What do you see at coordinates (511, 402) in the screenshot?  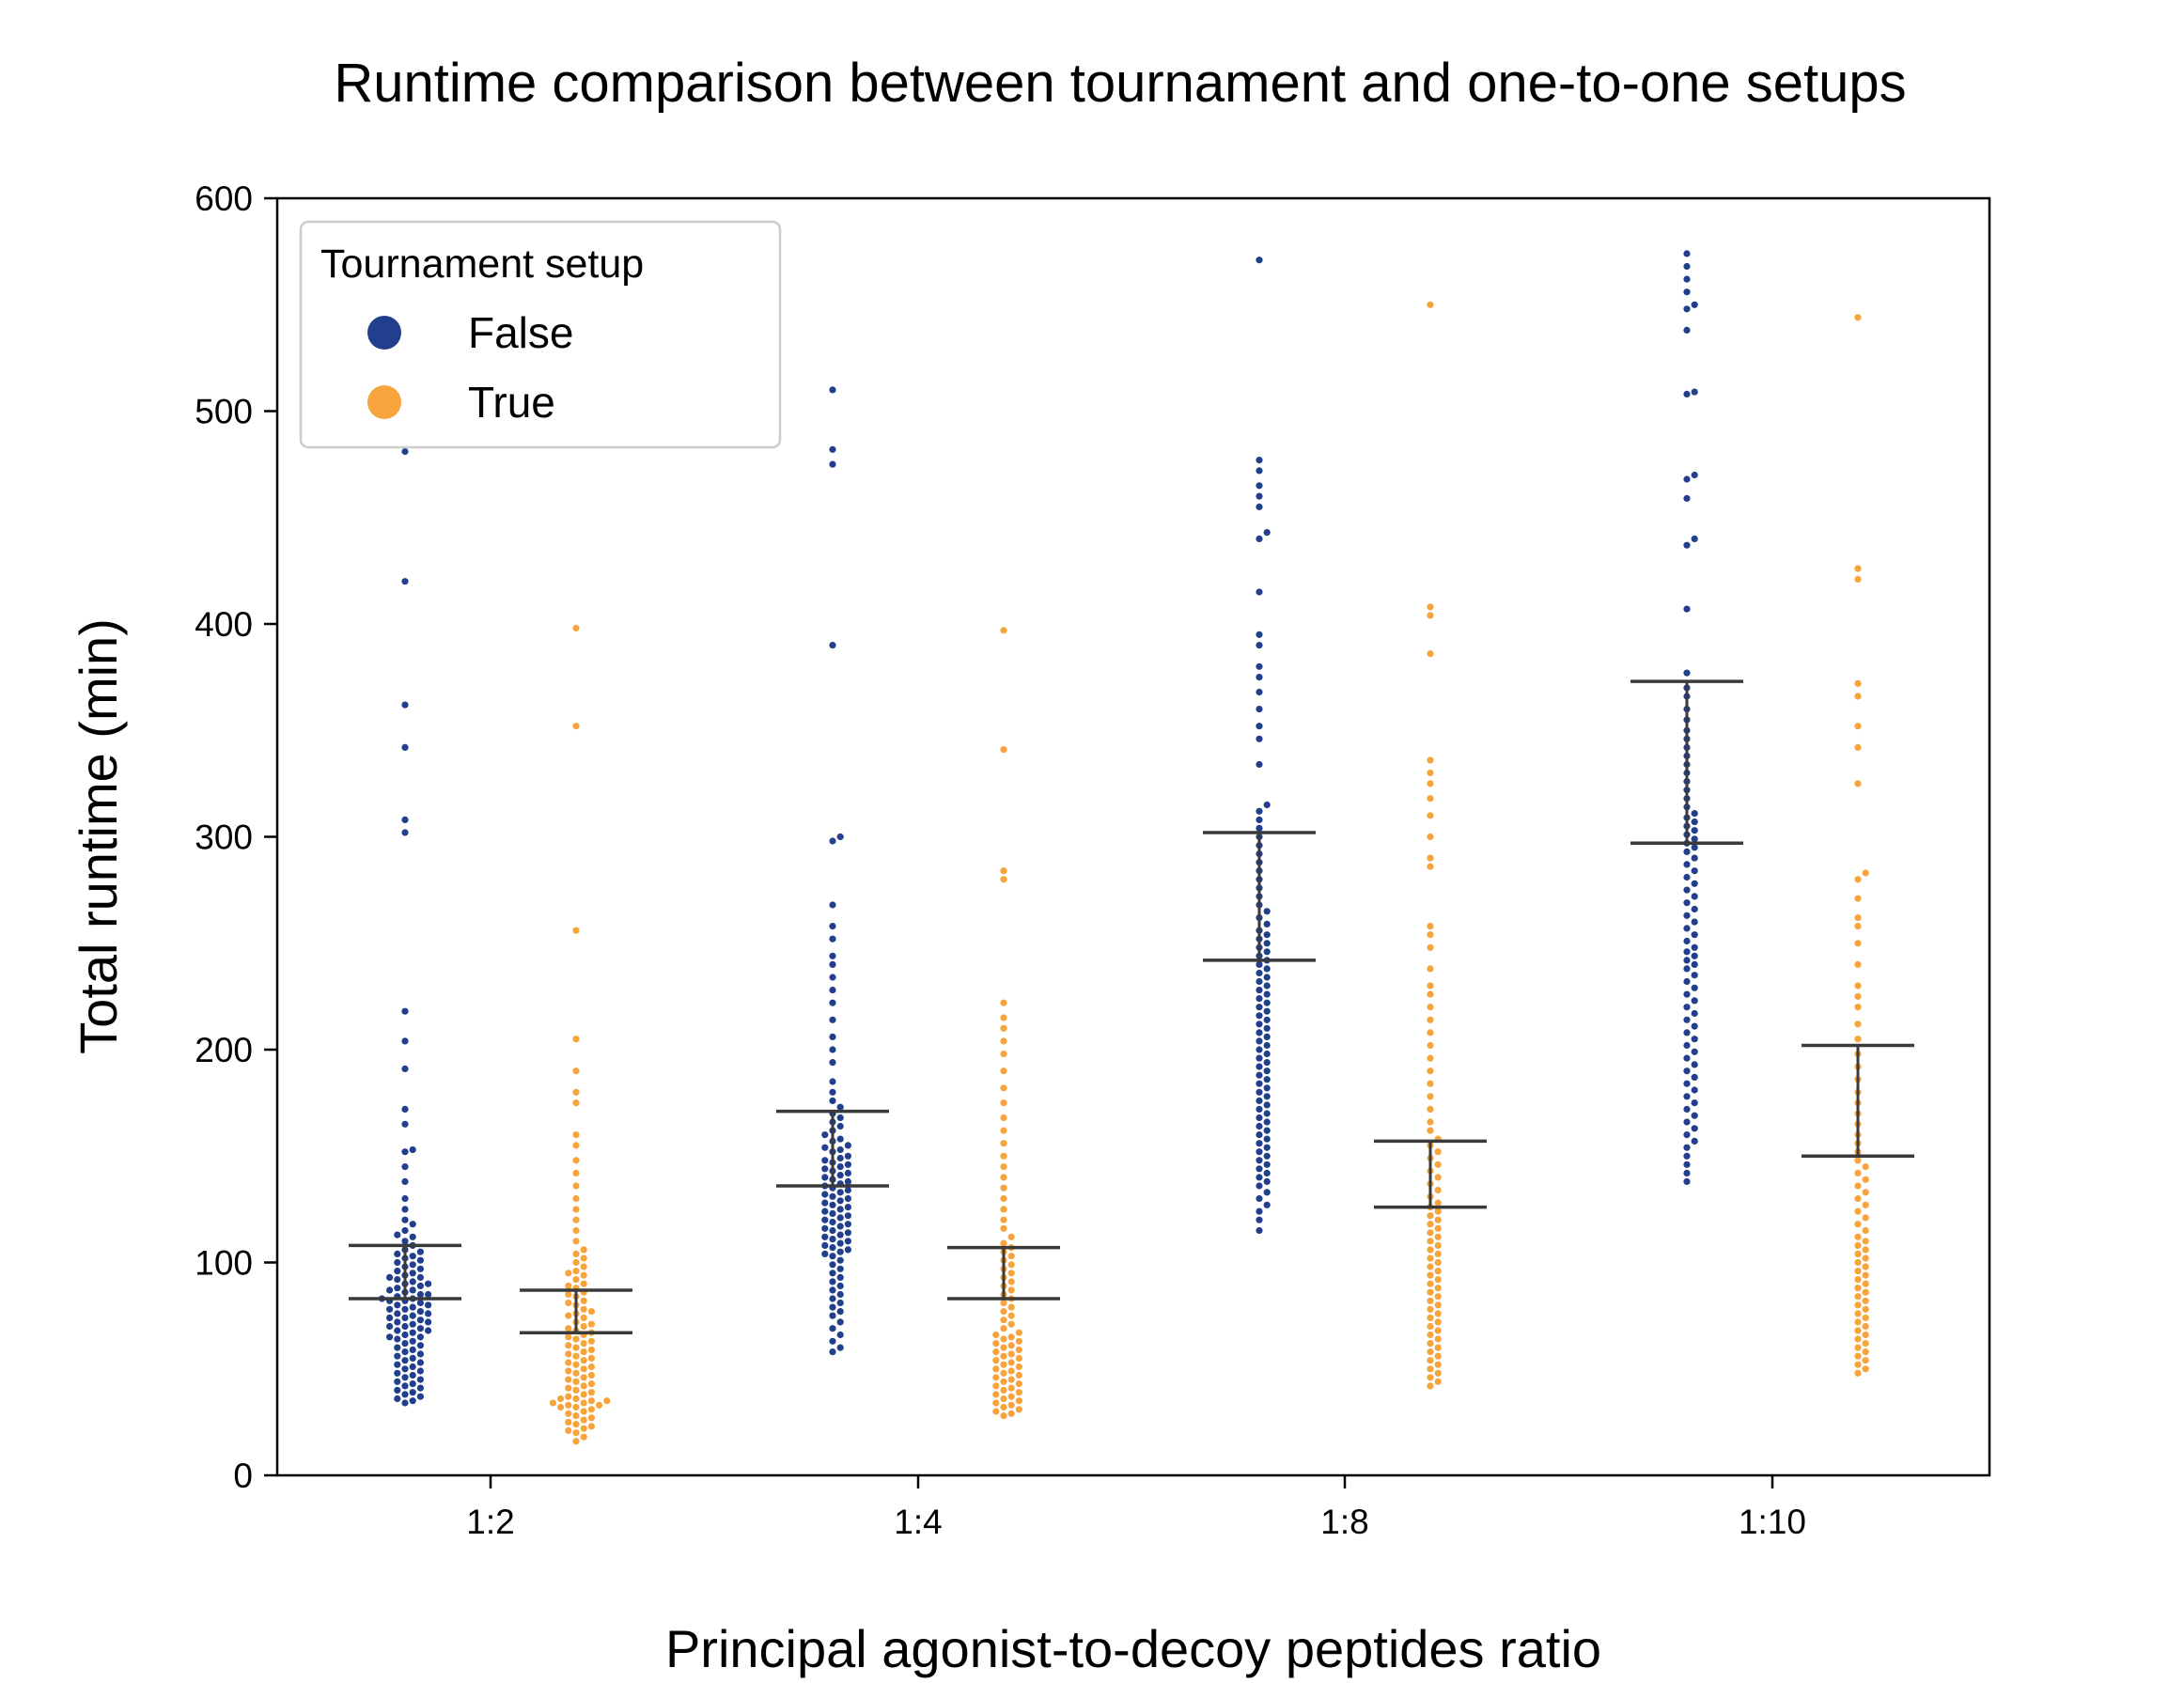 I see `legend-label-true: True` at bounding box center [511, 402].